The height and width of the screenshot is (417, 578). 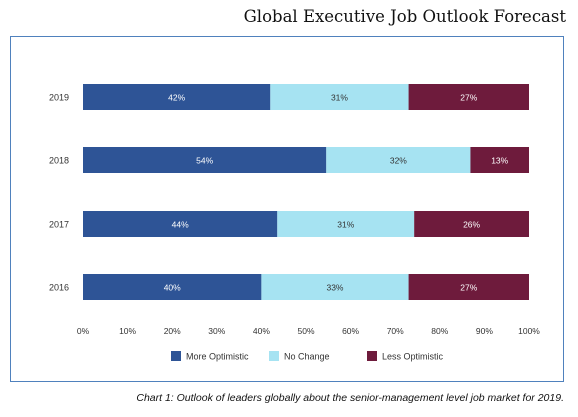 I want to click on x-tick-label: 30%, so click(x=216, y=331).